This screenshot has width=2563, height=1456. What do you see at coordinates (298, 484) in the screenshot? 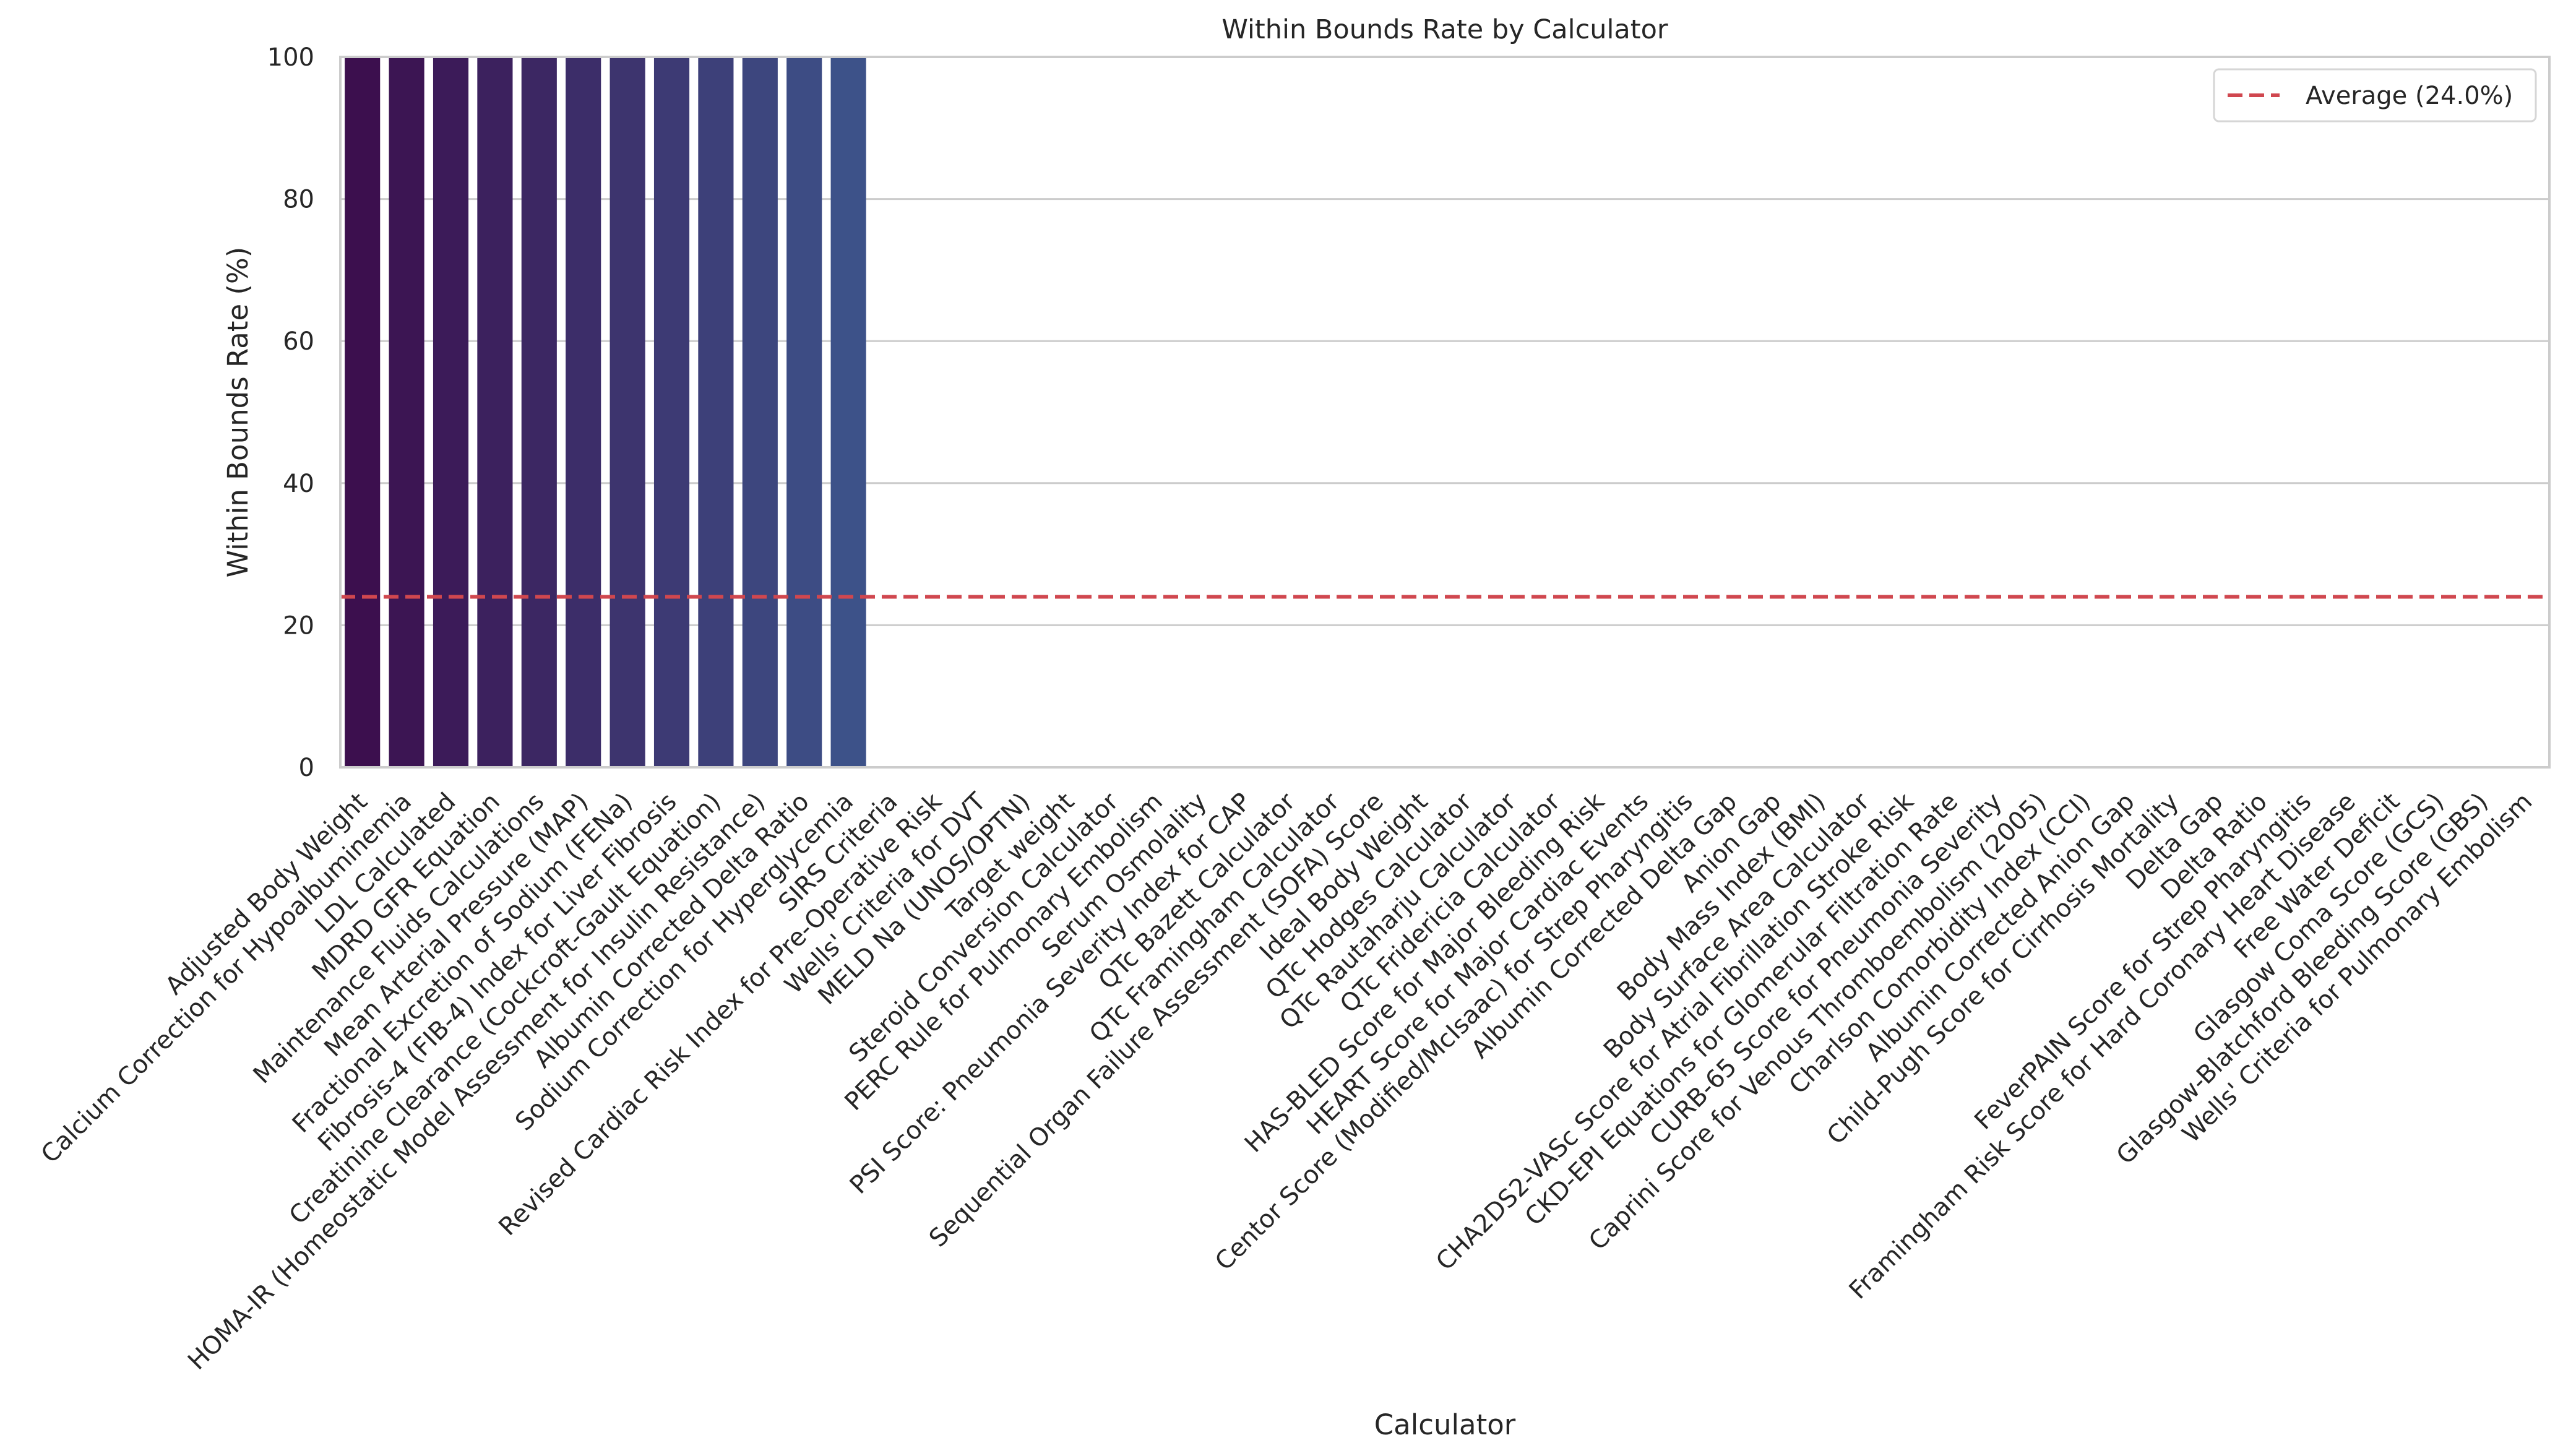
I see `y-tick-label: 40` at bounding box center [298, 484].